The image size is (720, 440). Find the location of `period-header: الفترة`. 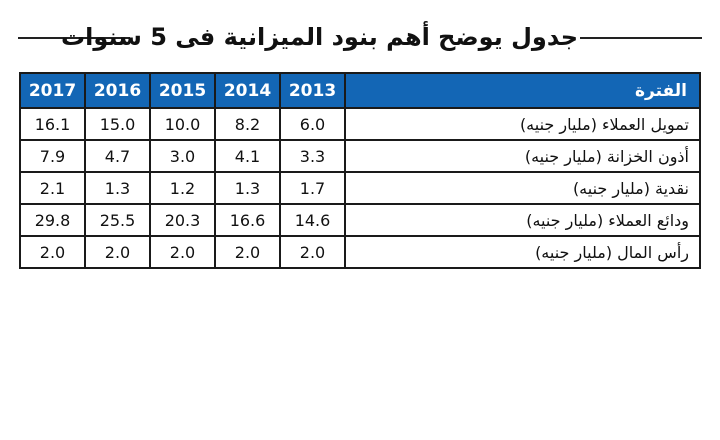

period-header: الفترة is located at coordinates (522, 90).